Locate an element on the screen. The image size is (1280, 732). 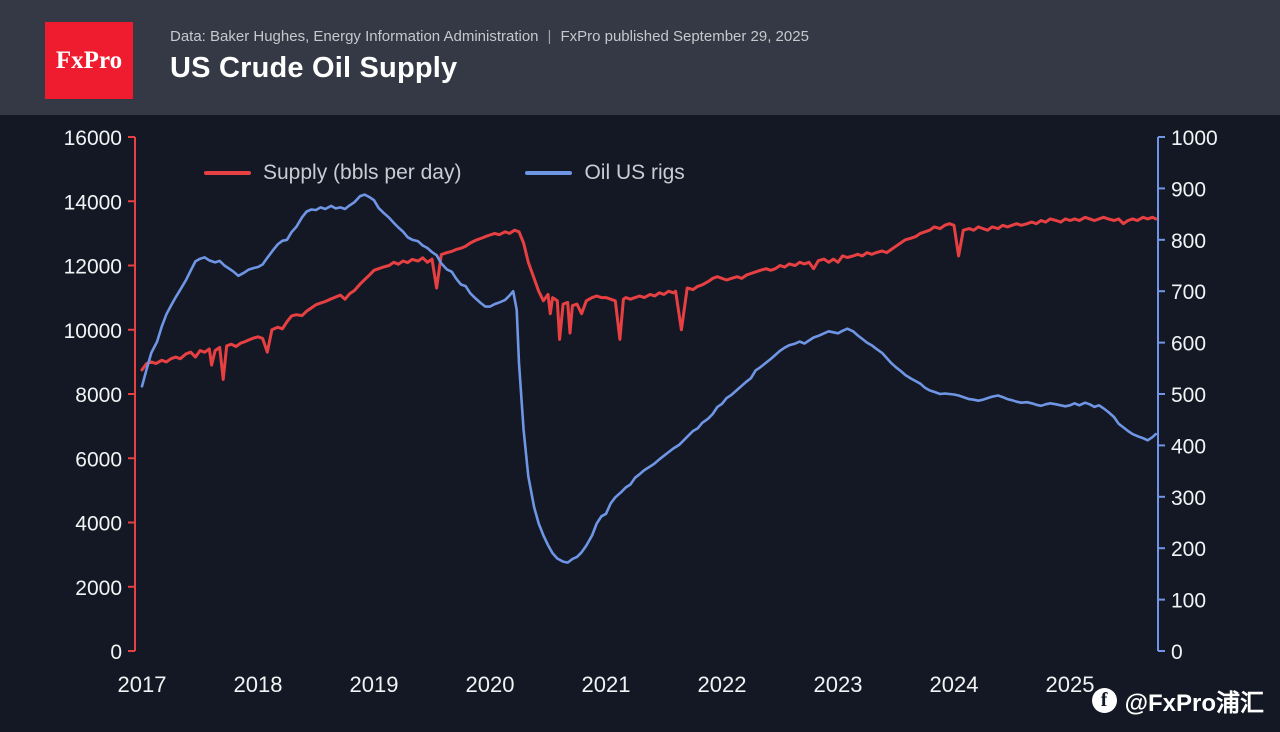
right-axis-tick-label: 600 is located at coordinates (1188, 344).